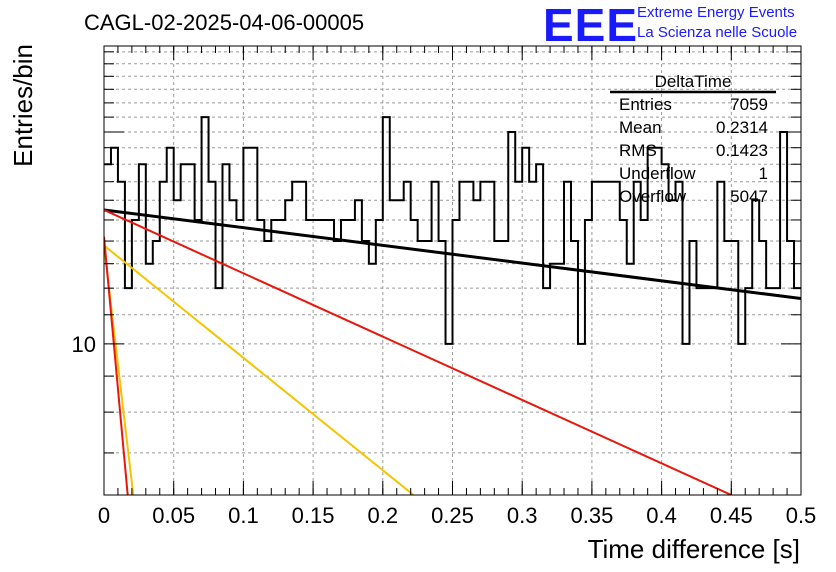  I want to click on x-tick-label: 0.45, so click(731, 515).